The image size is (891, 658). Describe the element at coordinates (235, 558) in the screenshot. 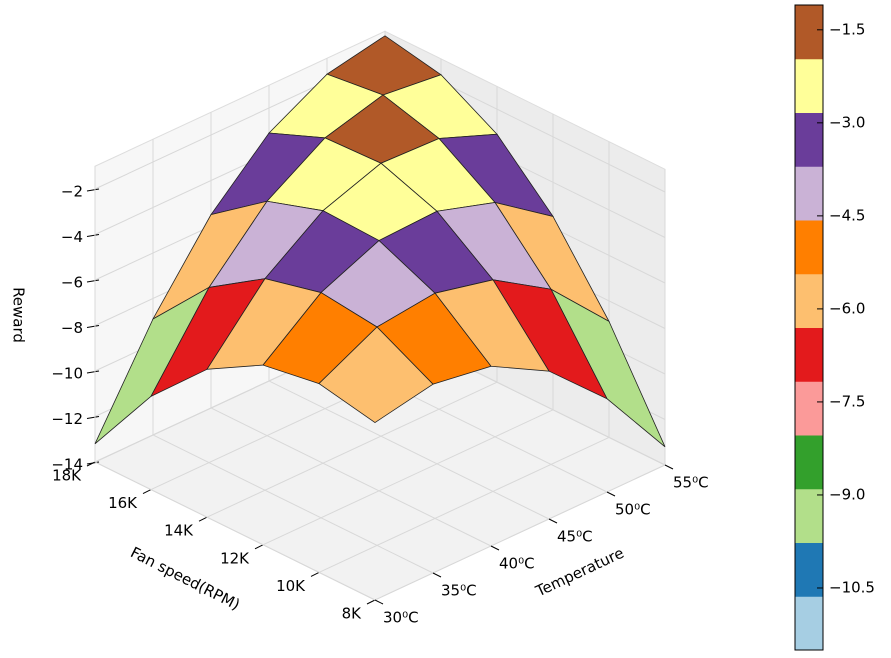

I see `x-tick-label: 12K` at that location.